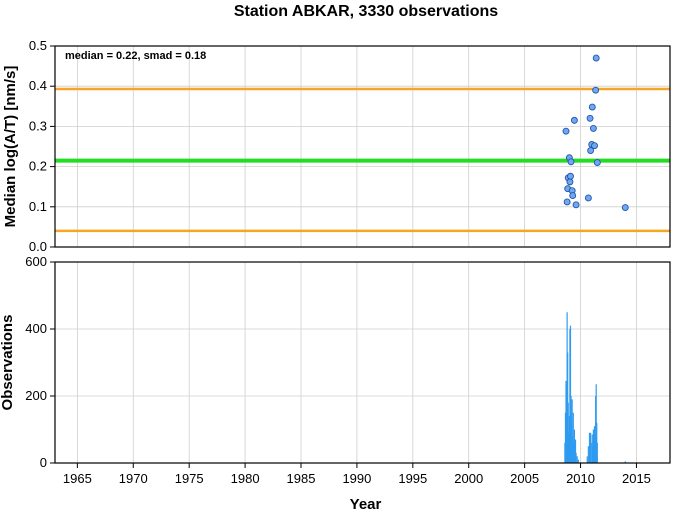 The width and height of the screenshot is (677, 511). Describe the element at coordinates (580, 478) in the screenshot. I see `x-tick-label: 2010` at that location.